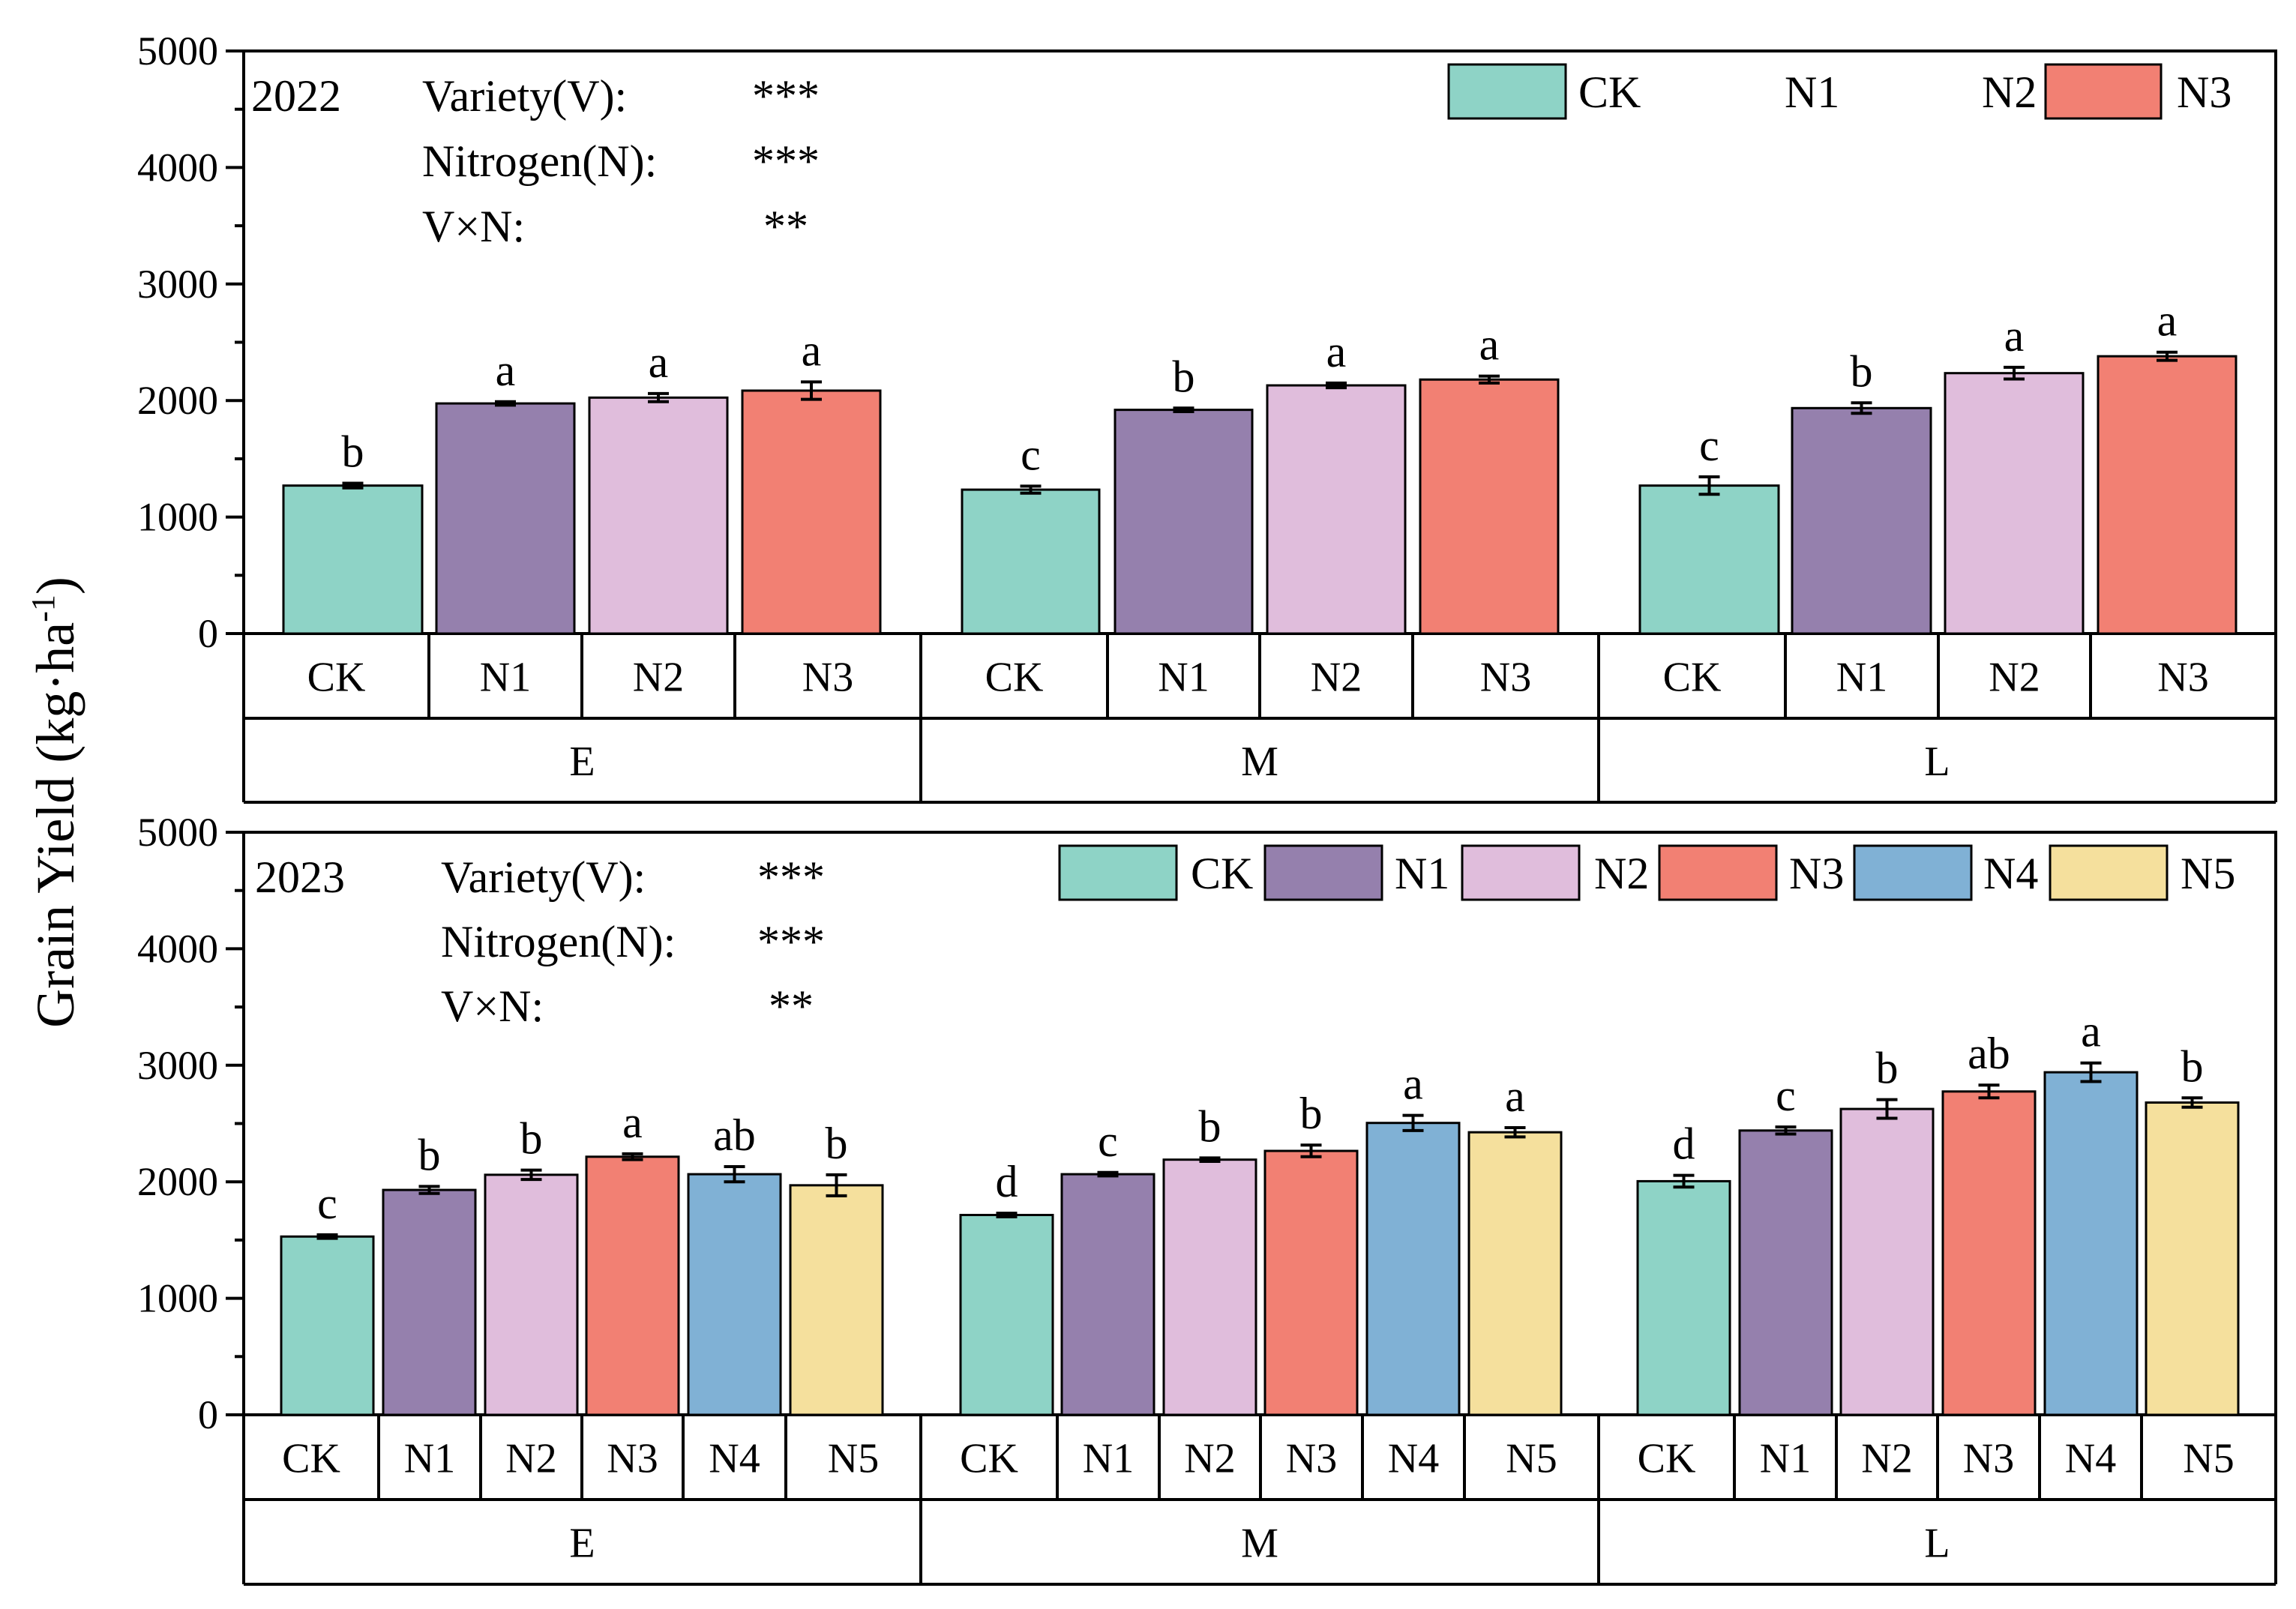 The height and width of the screenshot is (1609, 2296). What do you see at coordinates (1521, 873) in the screenshot?
I see `legend-swatch-N2` at bounding box center [1521, 873].